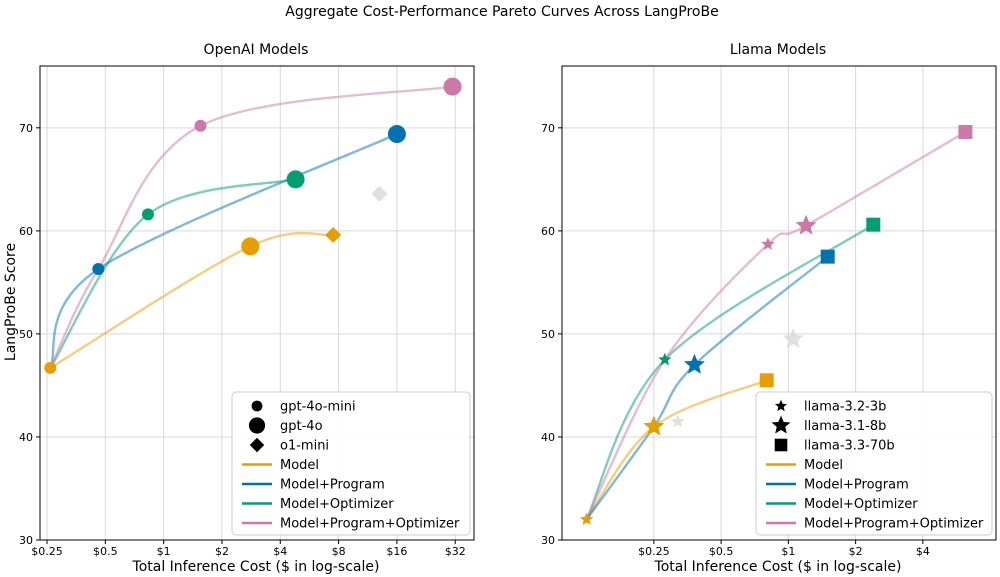  Describe the element at coordinates (781, 445) in the screenshot. I see `legend-marker-square` at that location.